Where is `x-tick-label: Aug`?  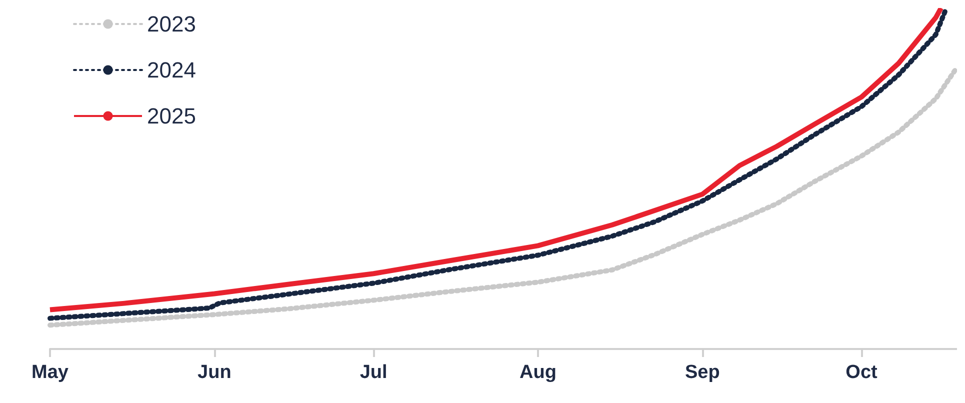
x-tick-label: Aug is located at coordinates (538, 372).